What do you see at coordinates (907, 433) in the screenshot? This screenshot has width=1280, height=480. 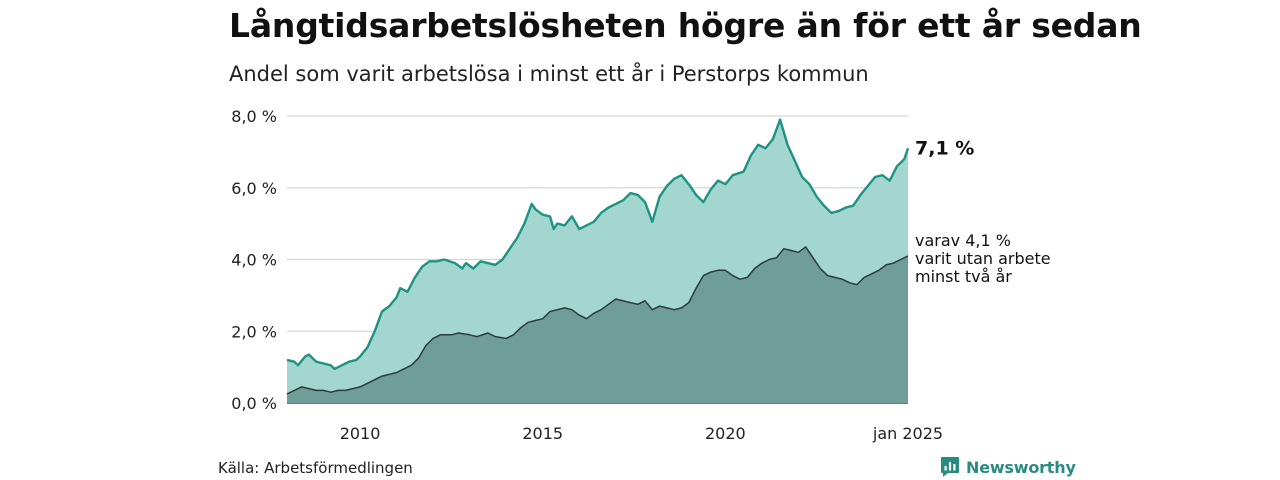 I see `x-tick-label: jan 2025` at bounding box center [907, 433].